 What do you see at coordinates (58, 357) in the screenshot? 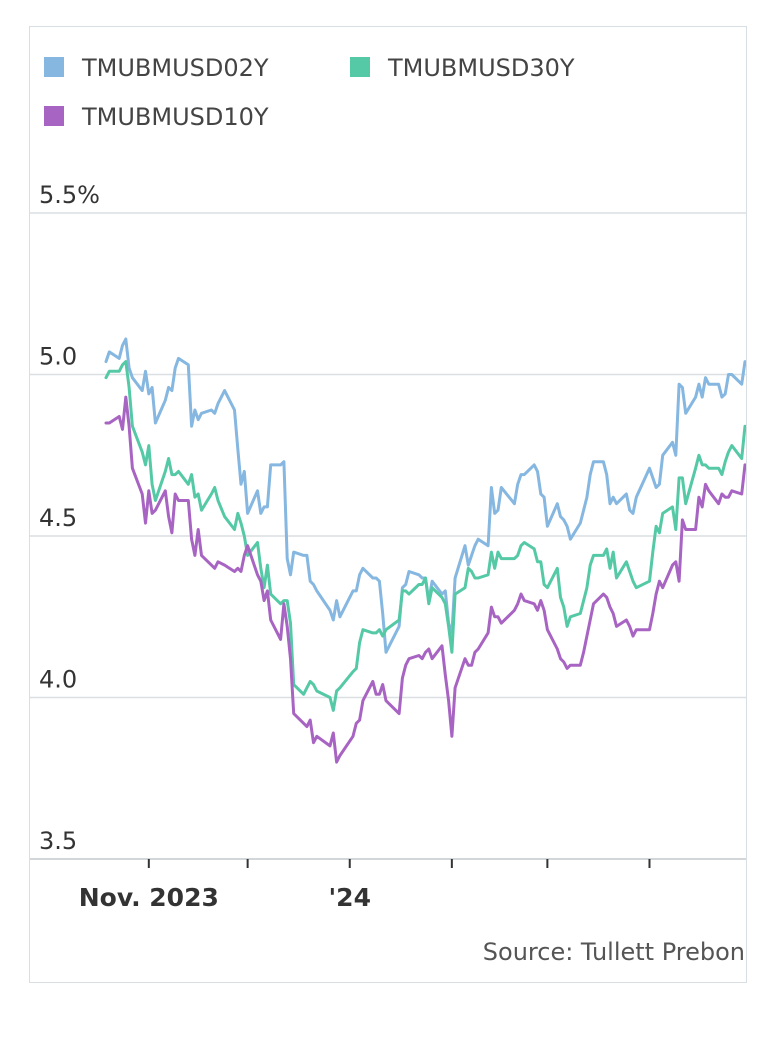
I see `y-tick-label-5-0: 5.0` at bounding box center [58, 357].